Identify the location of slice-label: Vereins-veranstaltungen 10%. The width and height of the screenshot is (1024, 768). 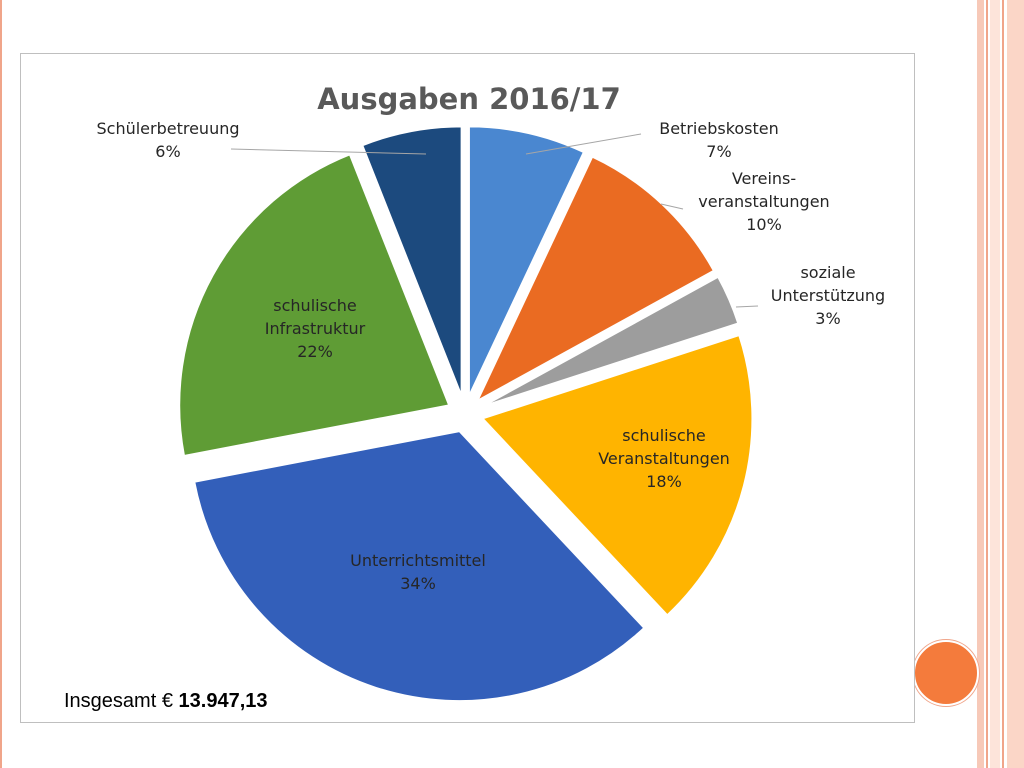
(763, 201).